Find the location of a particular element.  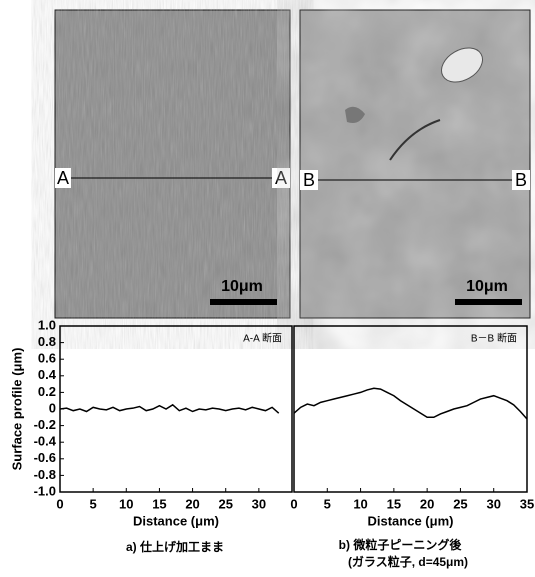

annotation: A-A 断面 is located at coordinates (262, 338).